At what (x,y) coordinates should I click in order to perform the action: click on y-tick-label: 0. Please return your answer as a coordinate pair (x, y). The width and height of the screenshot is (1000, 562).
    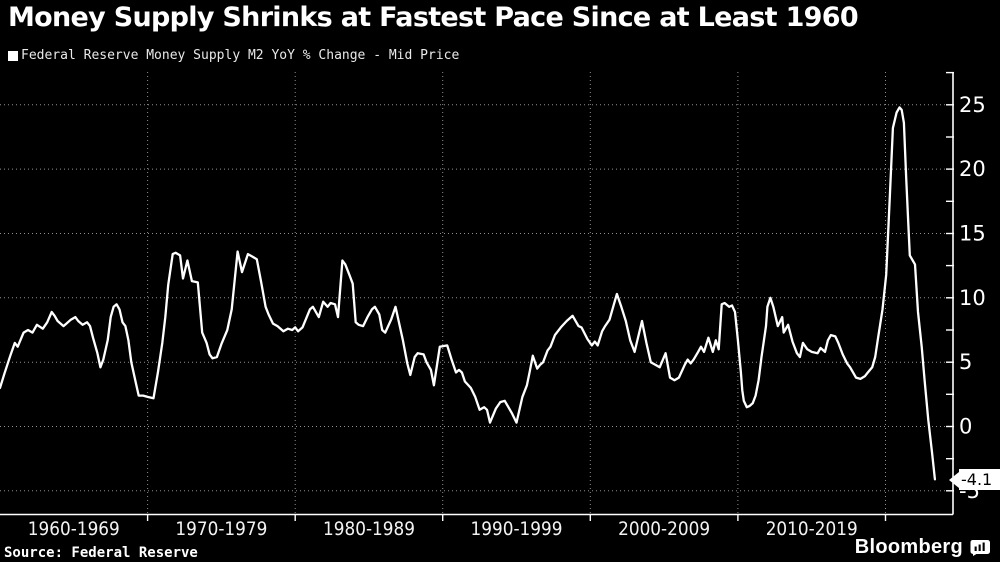
    Looking at the image, I should click on (965, 427).